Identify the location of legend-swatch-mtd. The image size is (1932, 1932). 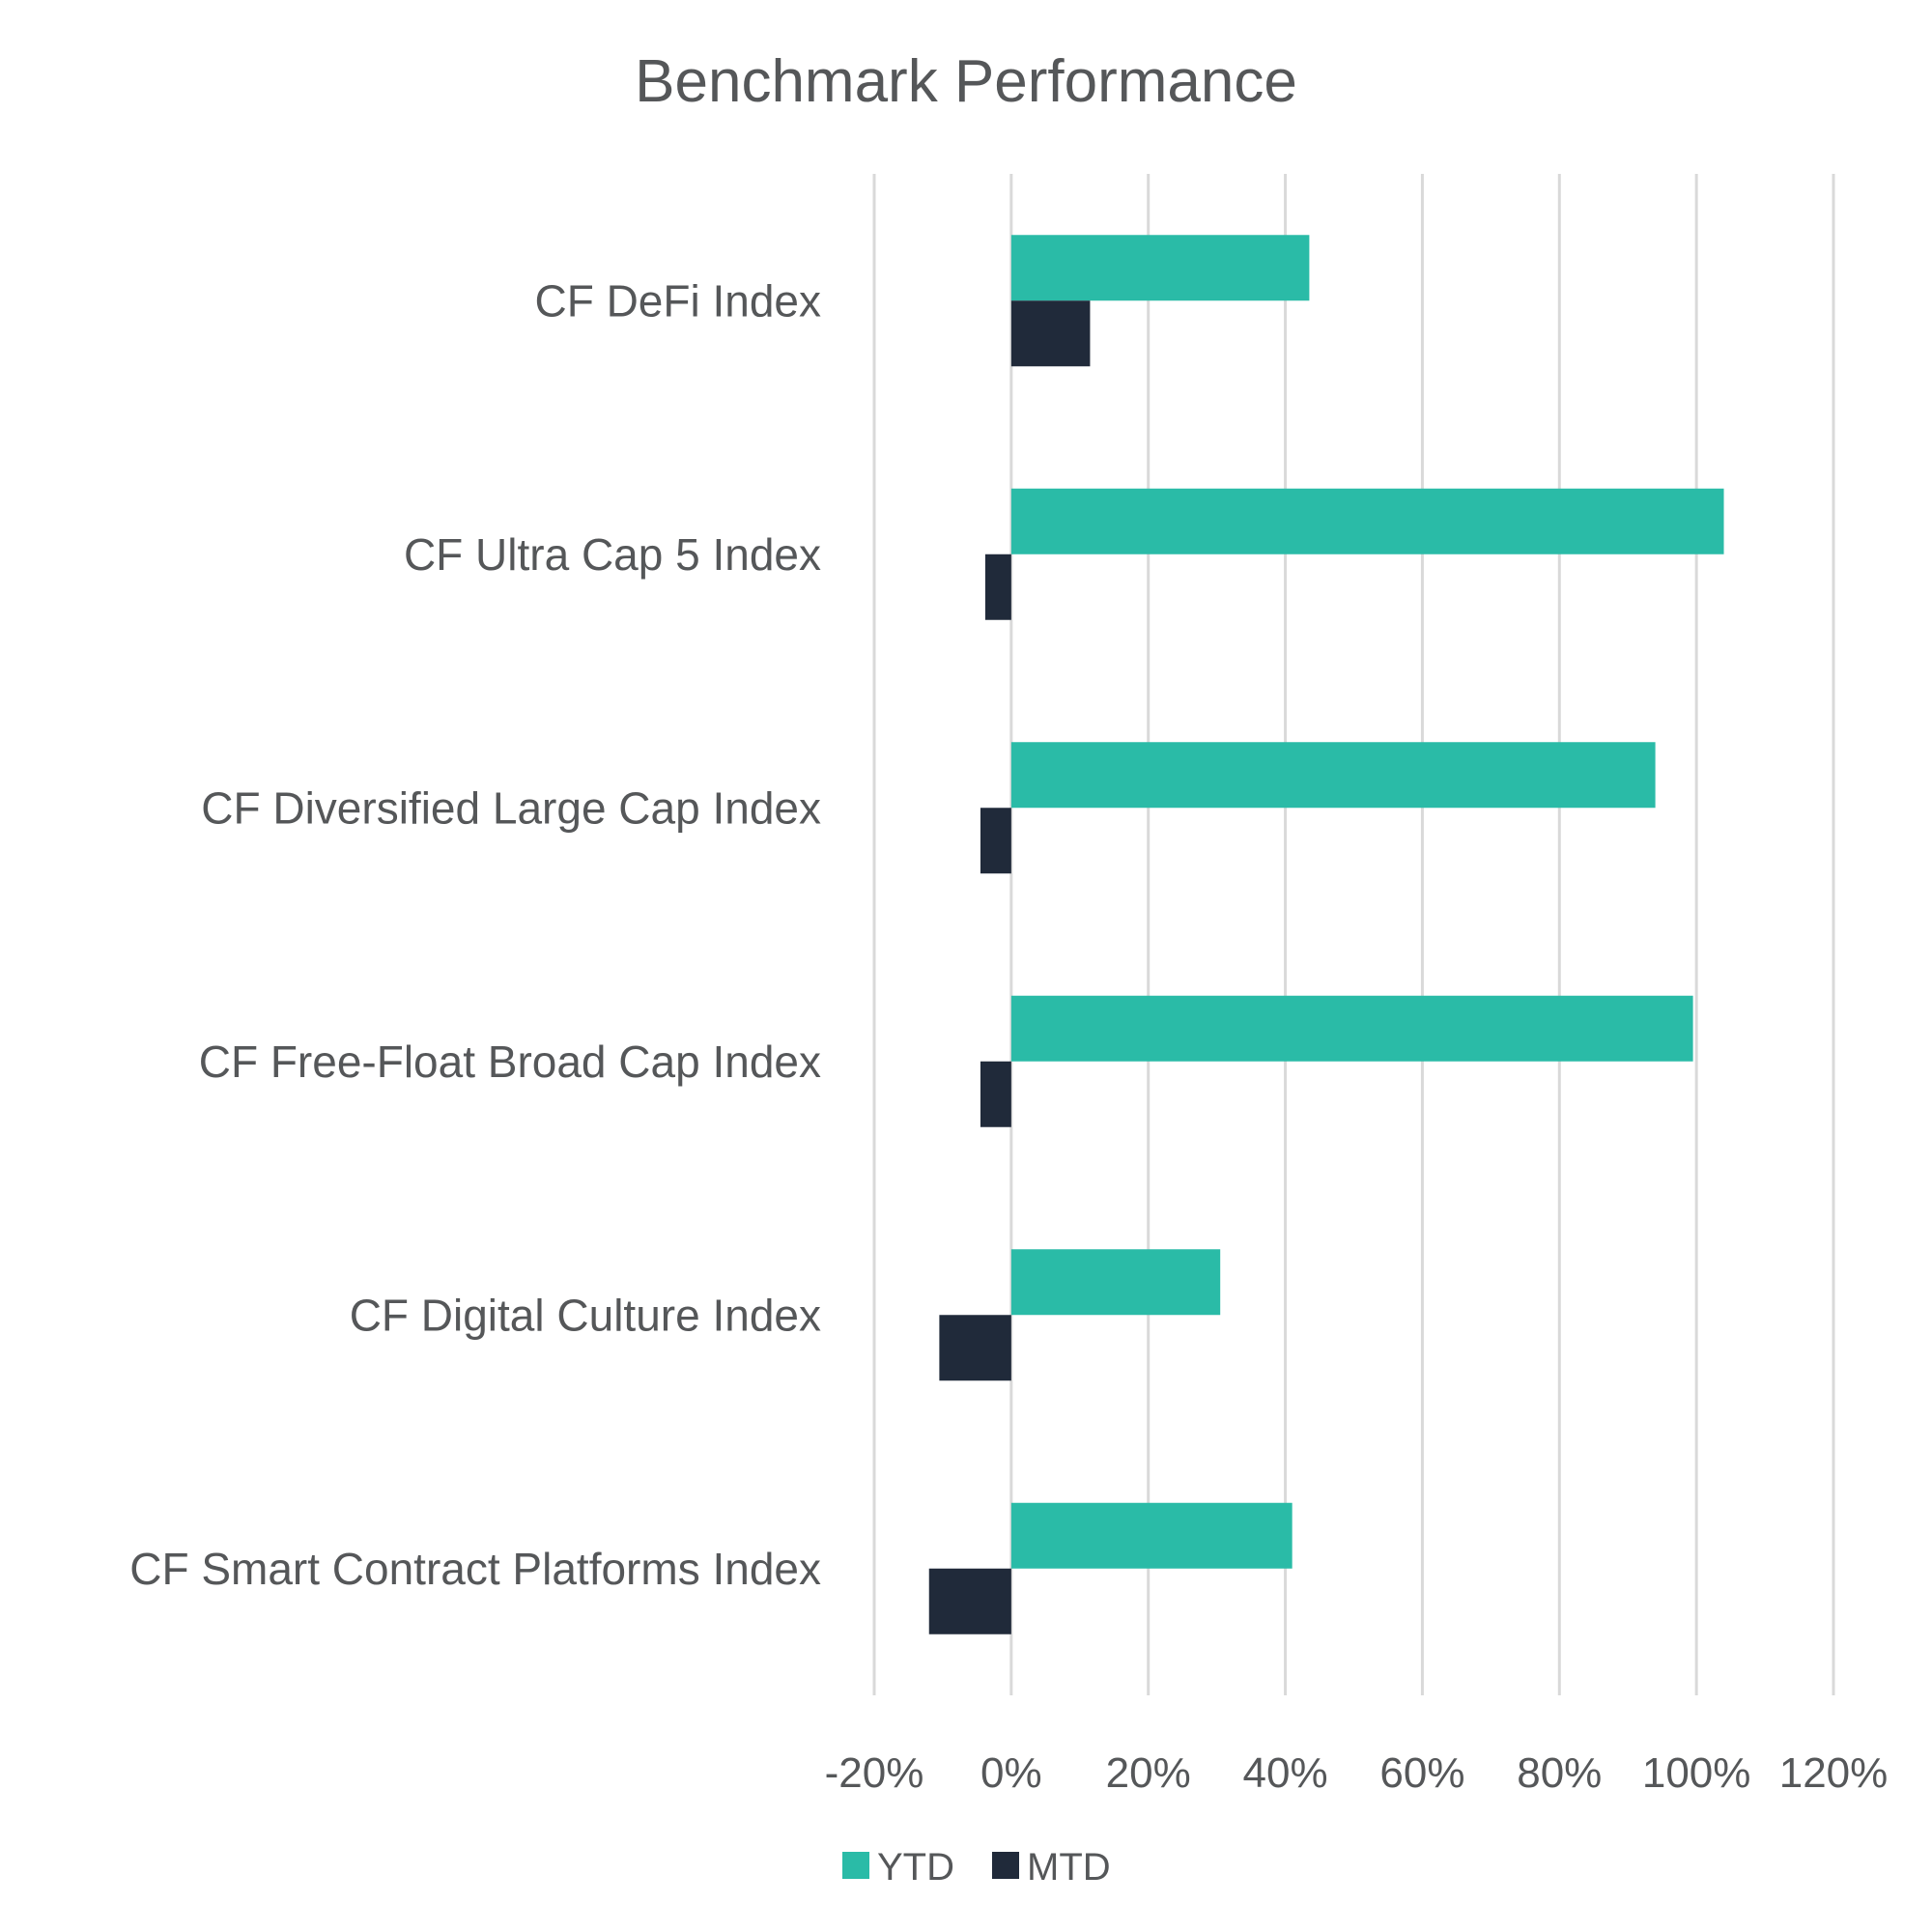
(1005, 1865).